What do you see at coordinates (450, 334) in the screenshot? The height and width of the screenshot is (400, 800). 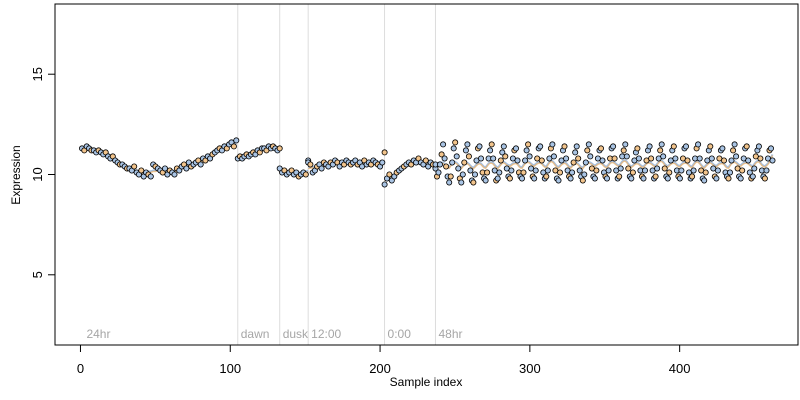 I see `annotation-label-5: 48hr` at bounding box center [450, 334].